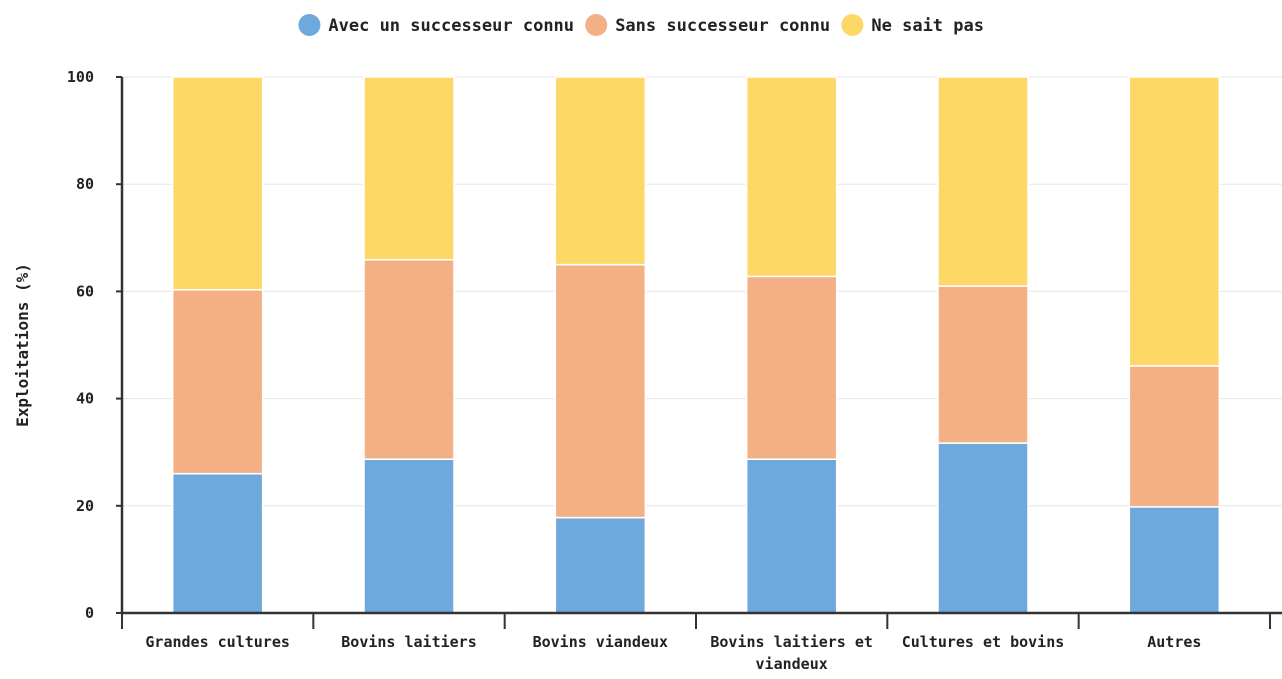 This screenshot has height=679, width=1282. What do you see at coordinates (217, 642) in the screenshot?
I see `x-tick-label: Grandes cultures` at bounding box center [217, 642].